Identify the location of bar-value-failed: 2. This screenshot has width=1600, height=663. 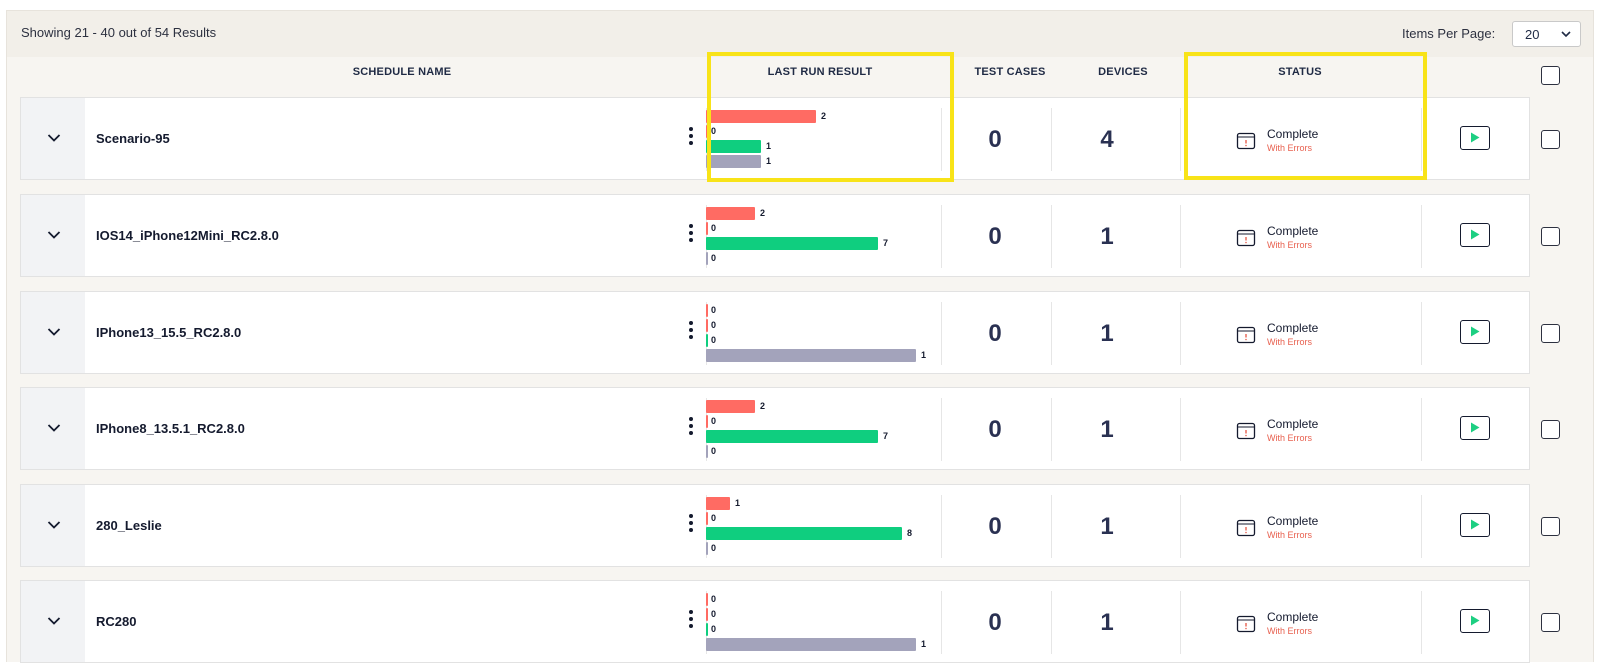
(824, 116).